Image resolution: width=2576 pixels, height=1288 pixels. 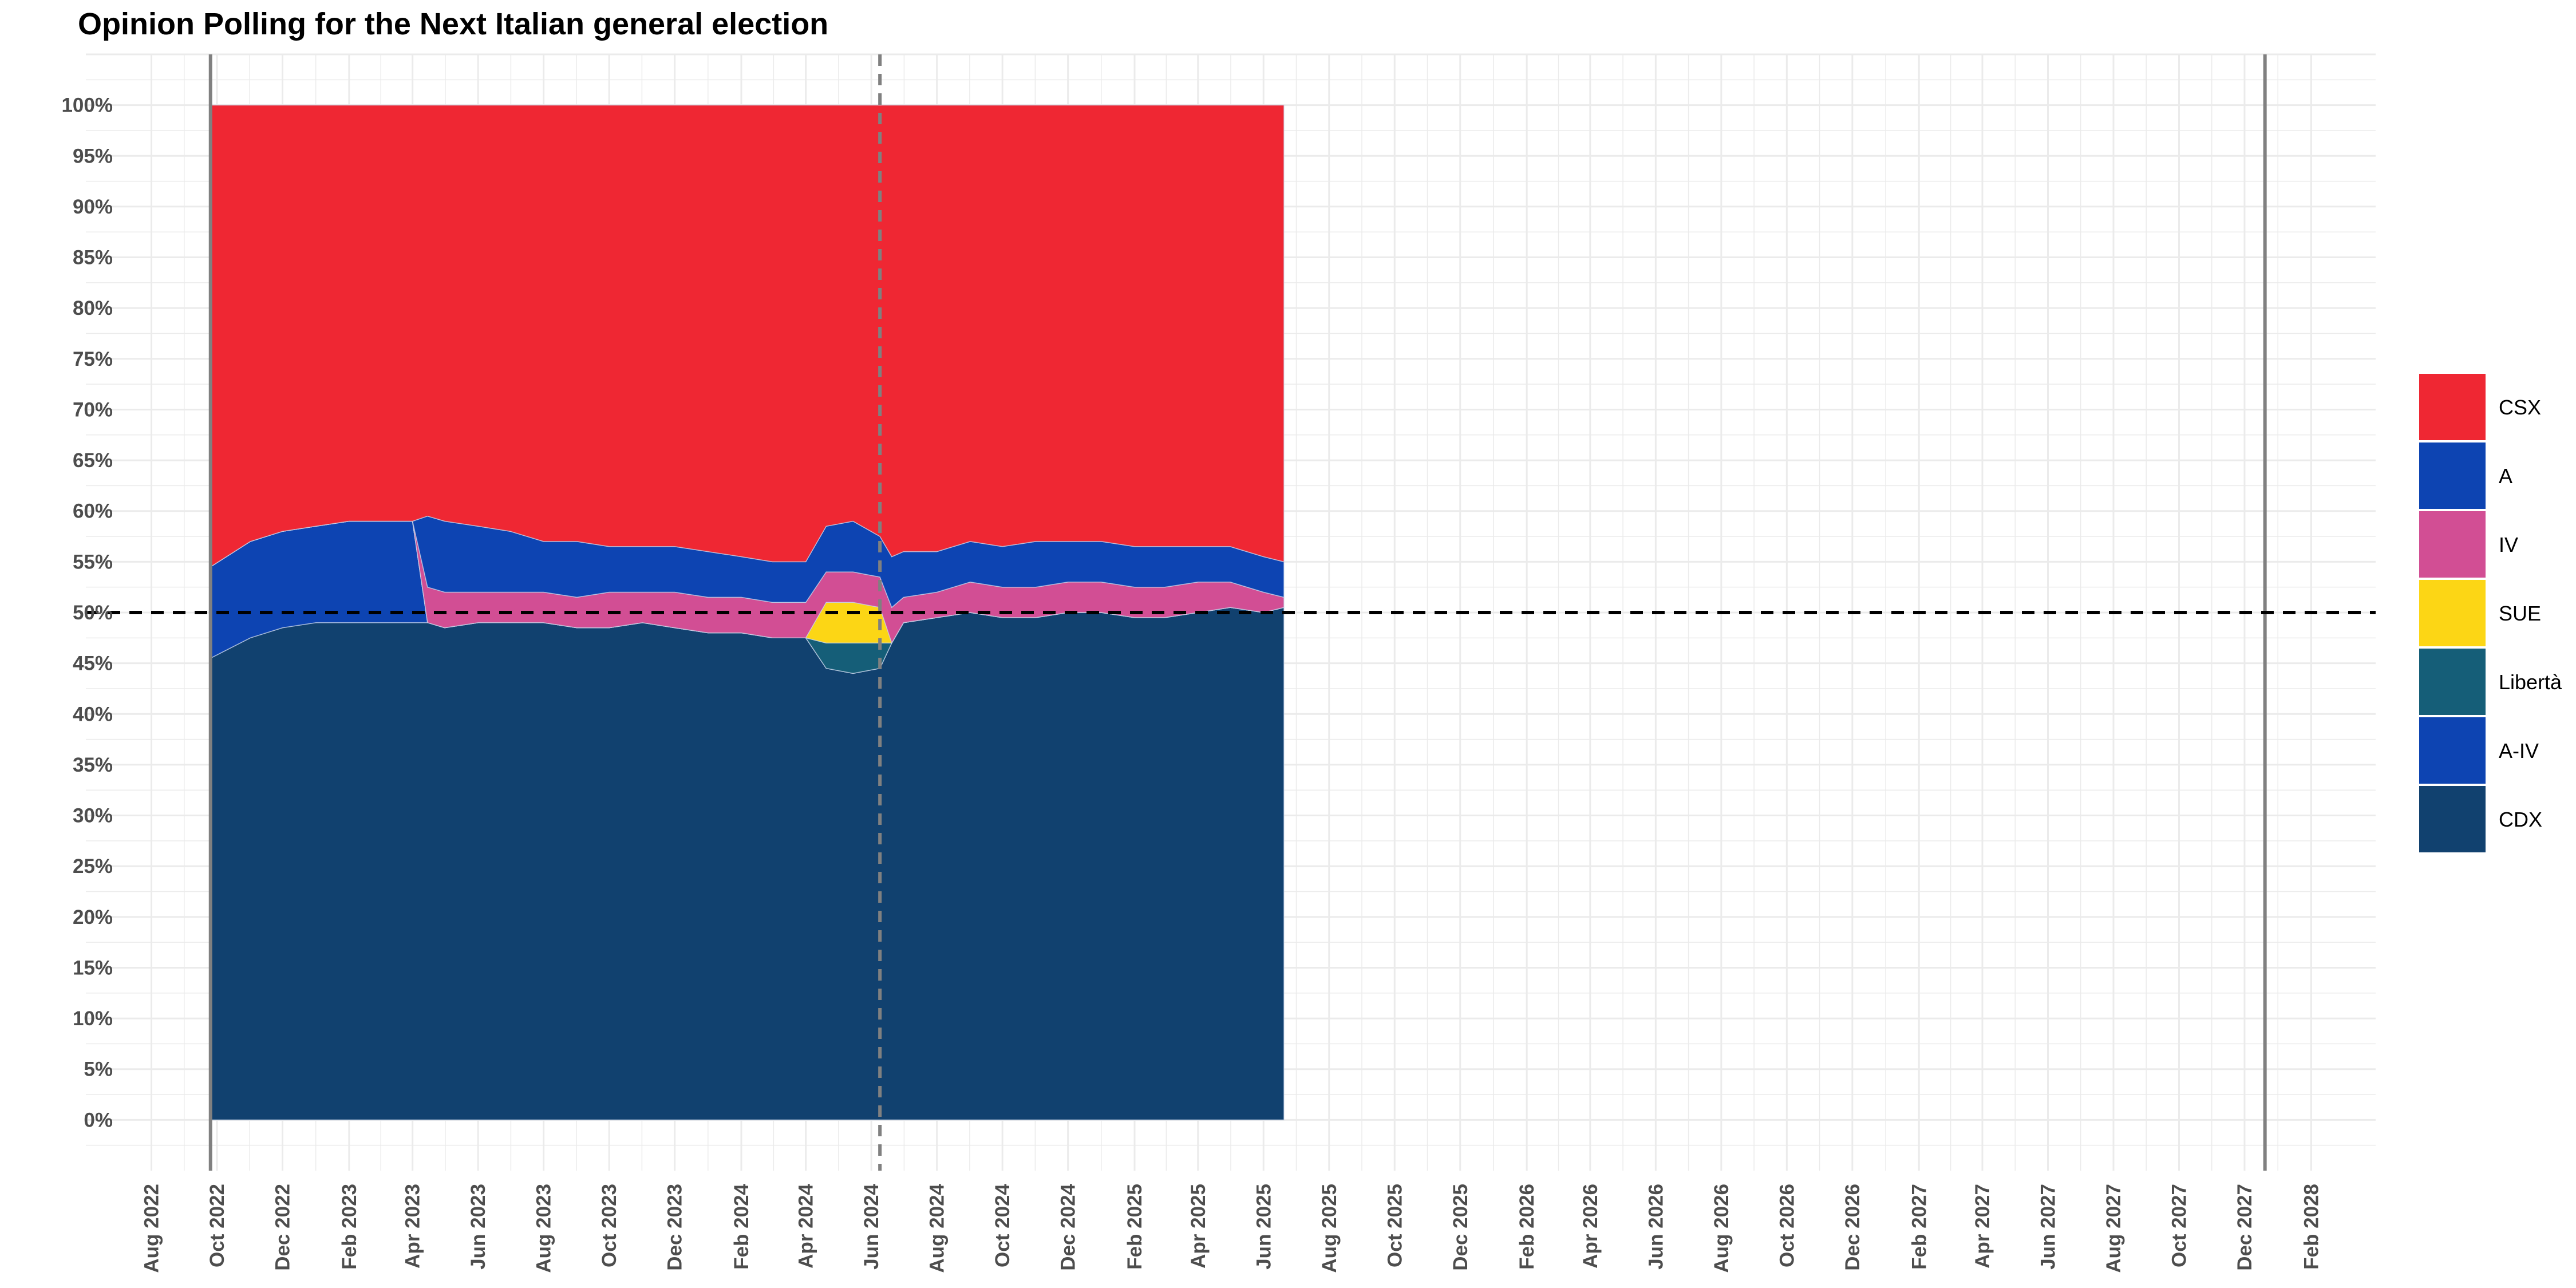 I want to click on x-tick-label: Oct 2022, so click(x=217, y=1225).